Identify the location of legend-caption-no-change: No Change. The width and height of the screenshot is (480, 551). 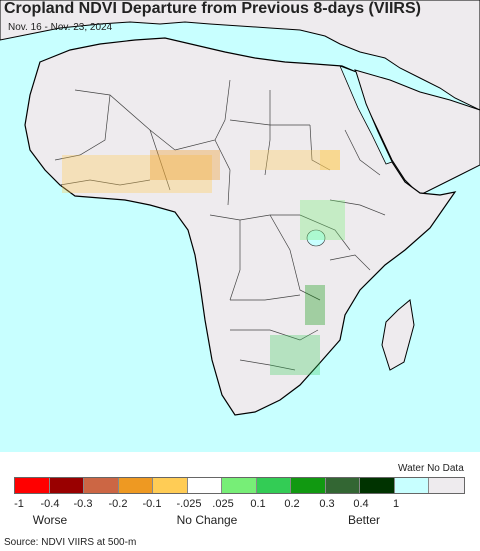
(207, 520).